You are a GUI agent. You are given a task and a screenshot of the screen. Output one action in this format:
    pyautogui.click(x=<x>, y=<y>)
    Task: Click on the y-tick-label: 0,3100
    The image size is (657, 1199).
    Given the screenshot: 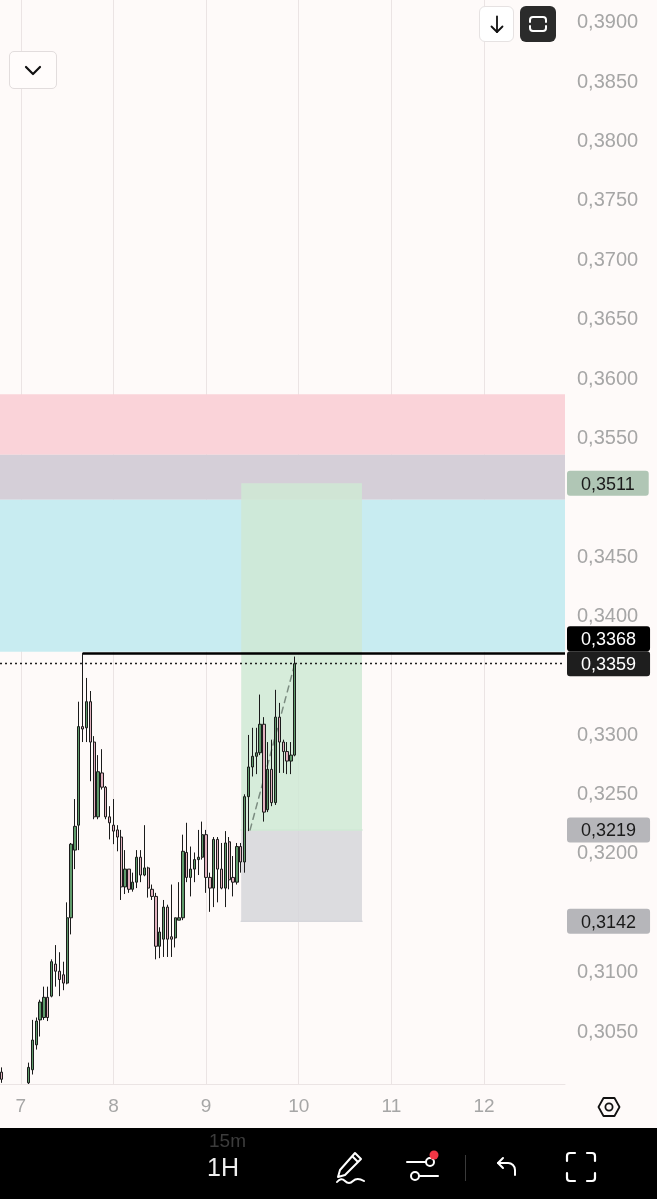 What is the action you would take?
    pyautogui.click(x=608, y=971)
    